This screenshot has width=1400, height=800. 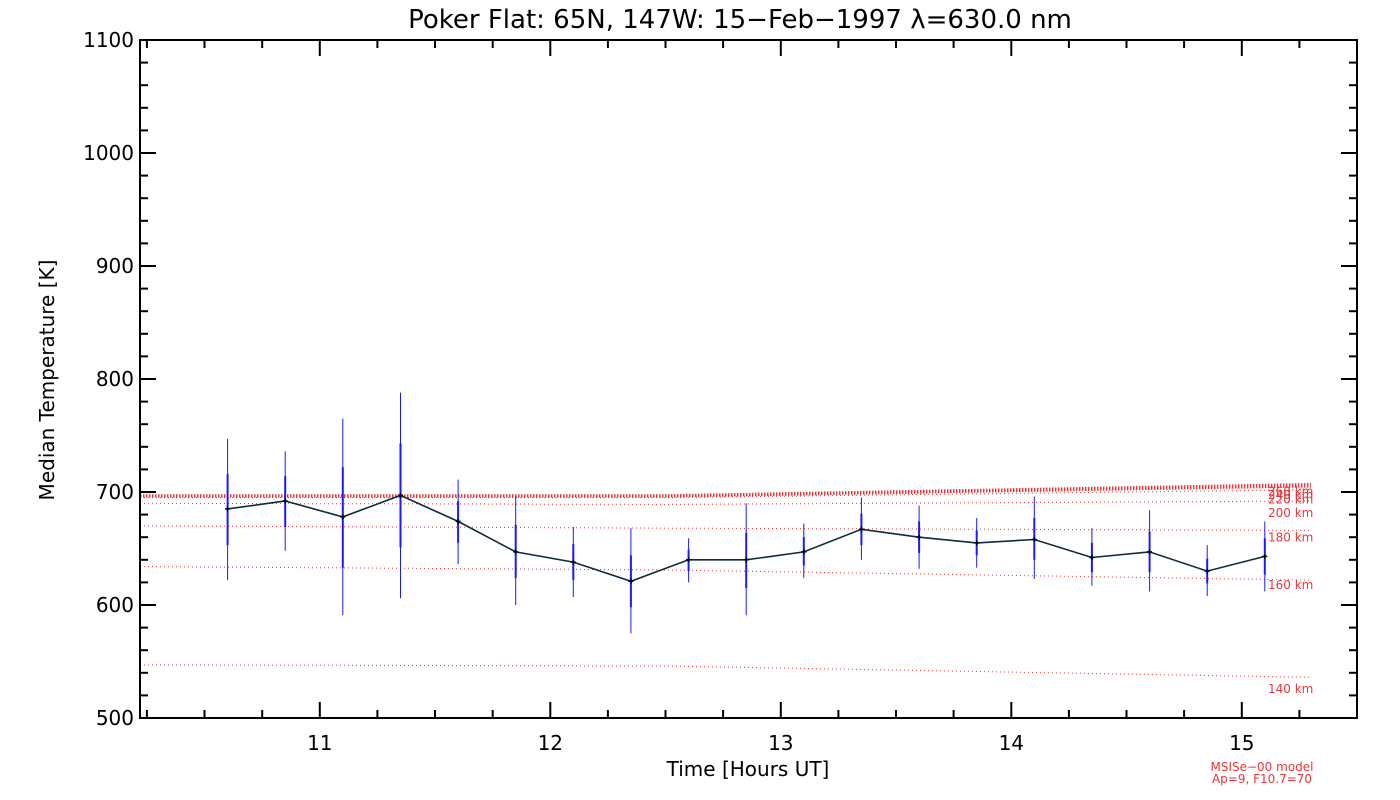 What do you see at coordinates (115, 492) in the screenshot?
I see `y-tick-label: 700` at bounding box center [115, 492].